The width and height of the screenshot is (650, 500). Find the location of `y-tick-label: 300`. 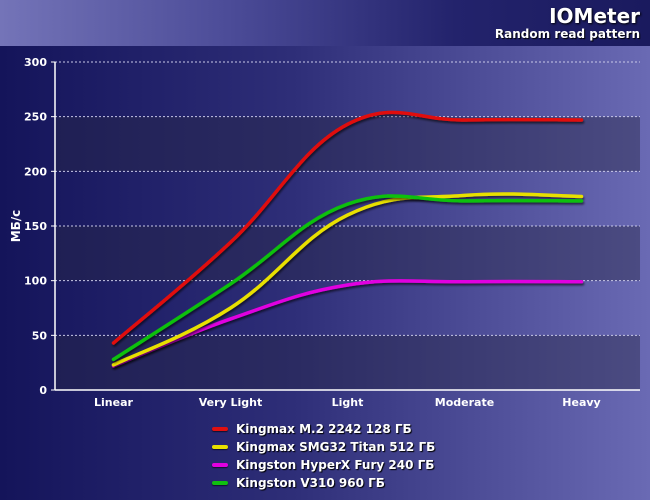

y-tick-label: 300 is located at coordinates (35, 62).